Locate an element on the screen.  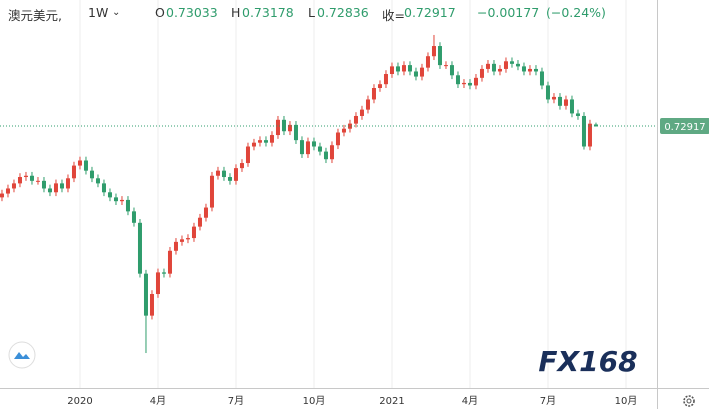
settings-icon is located at coordinates (689, 401).